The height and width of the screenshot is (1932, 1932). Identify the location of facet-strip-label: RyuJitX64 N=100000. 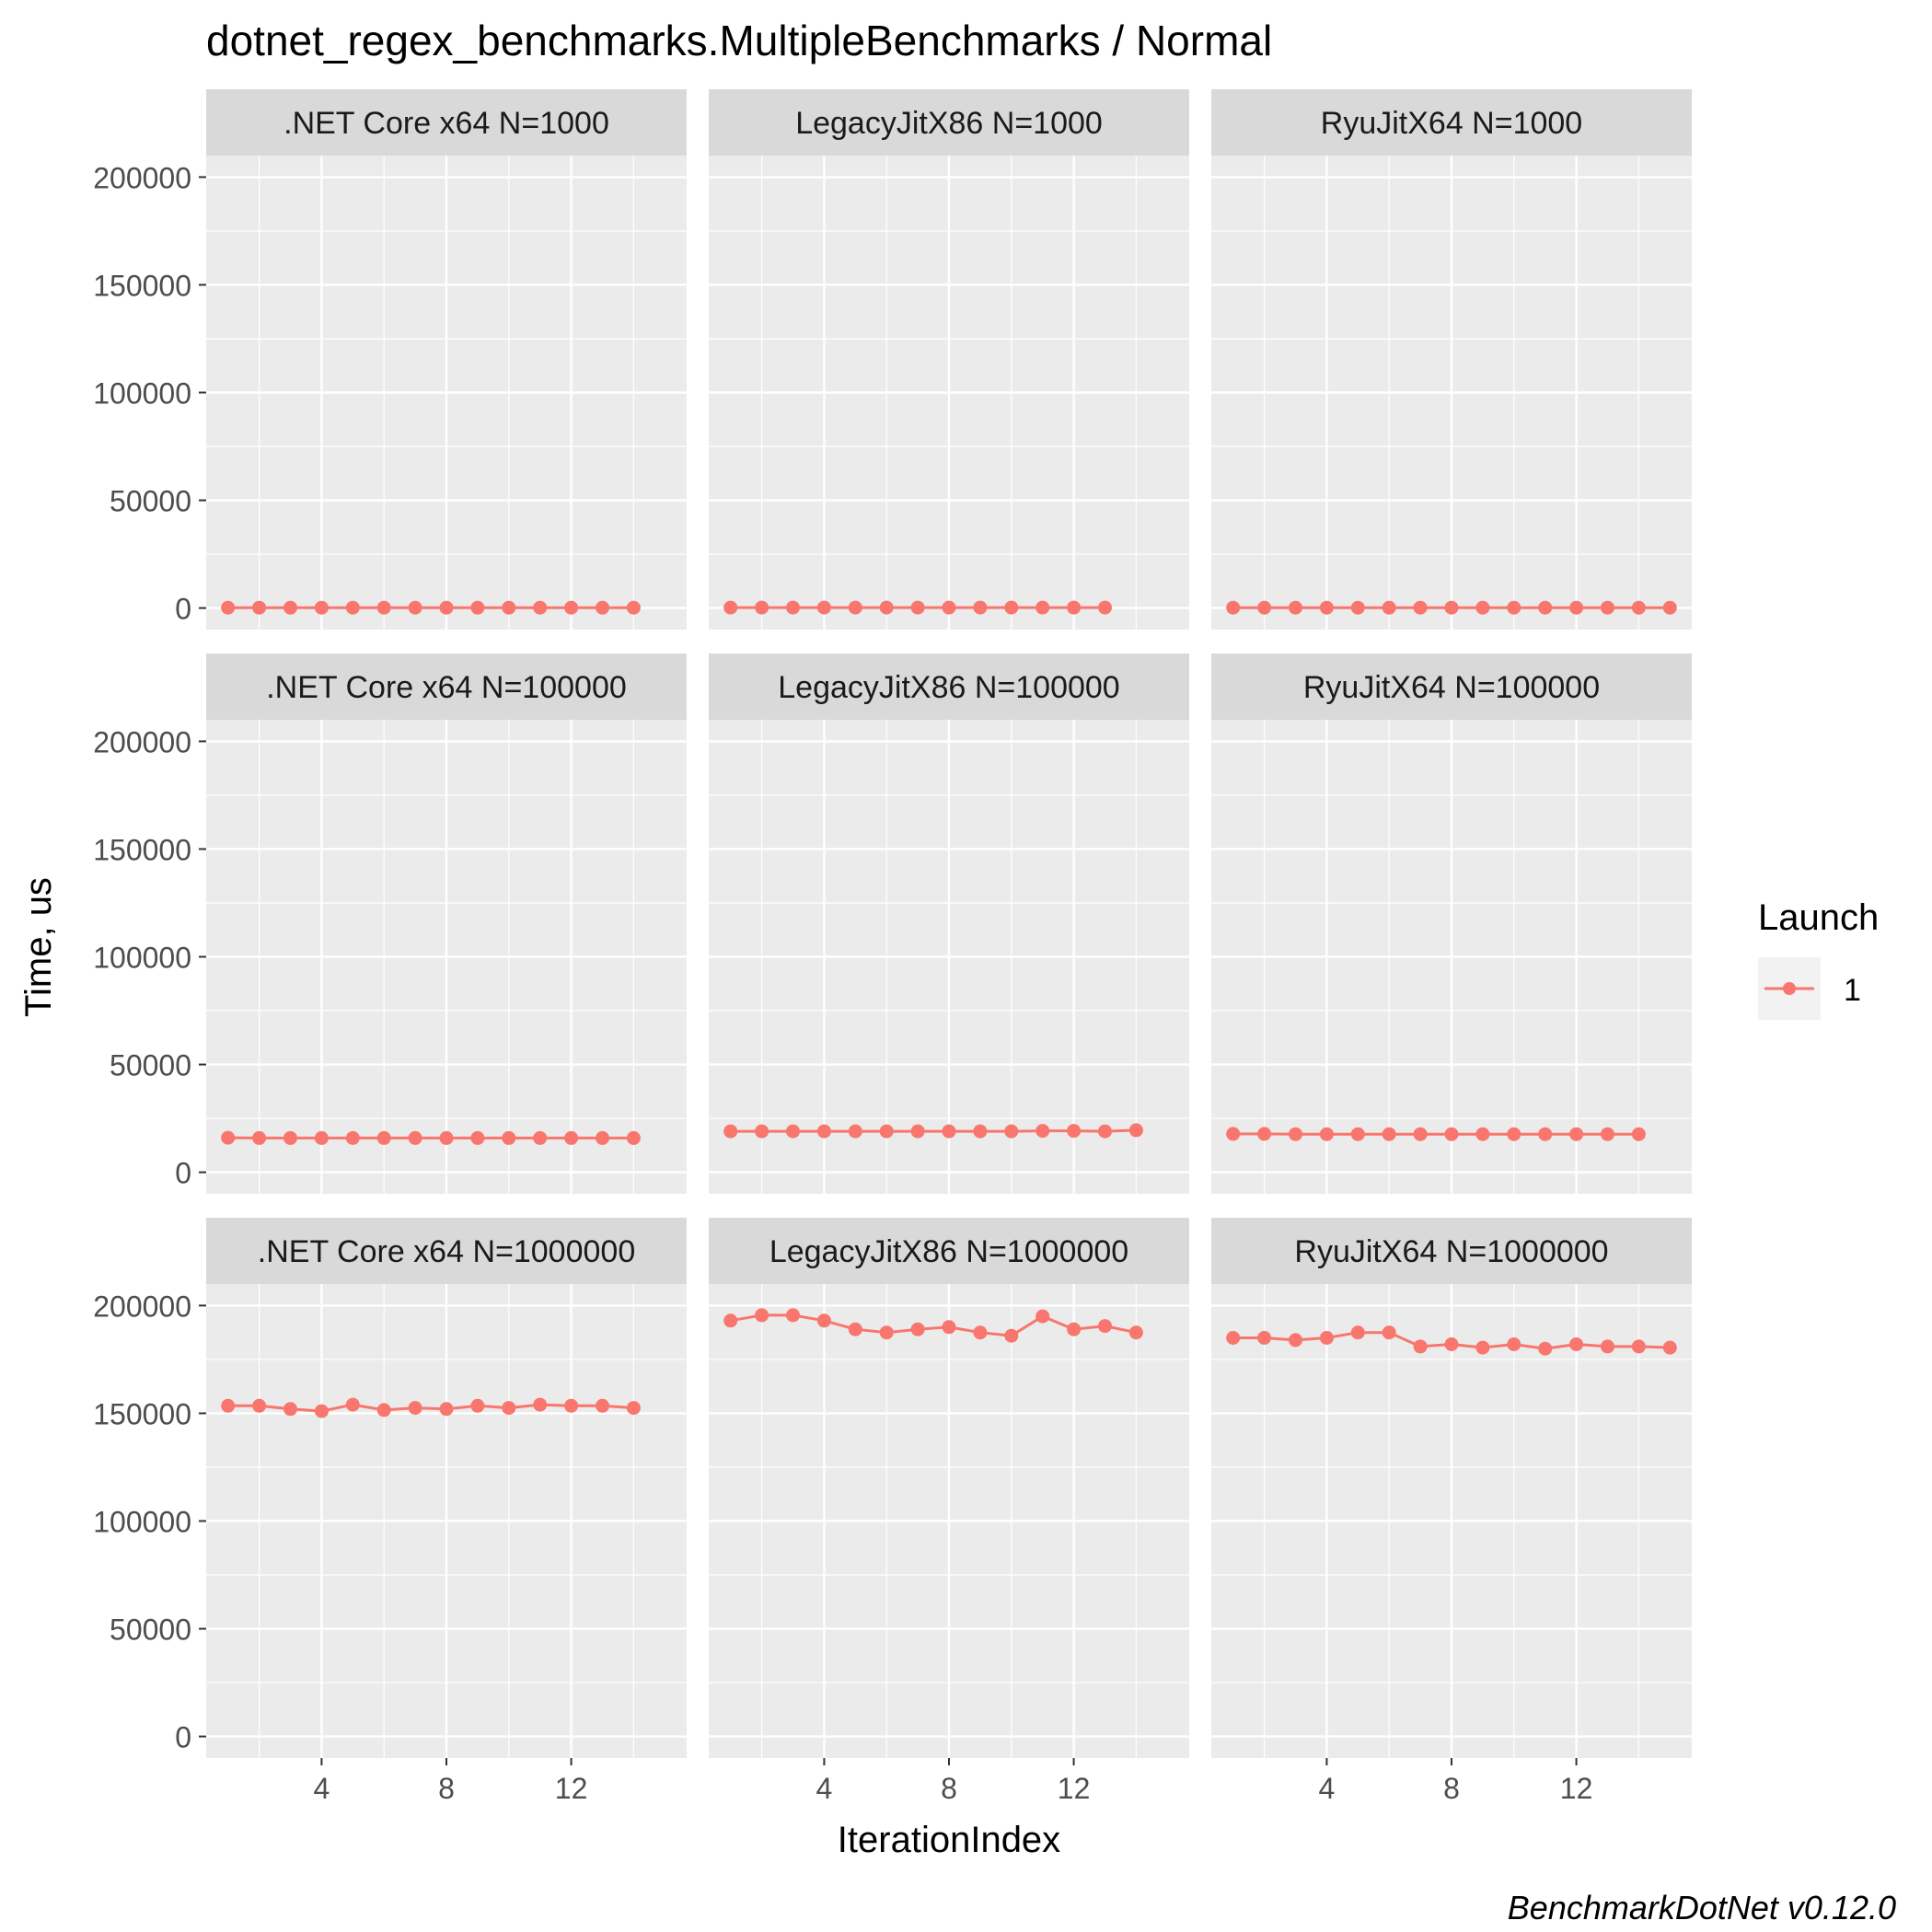
(1452, 687).